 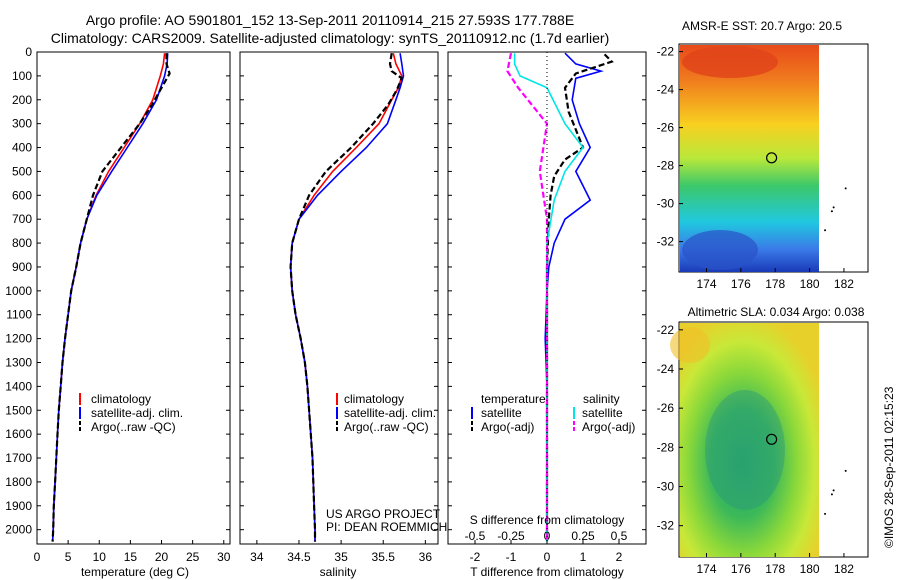 What do you see at coordinates (224, 557) in the screenshot?
I see `temperature-xtick-label: 30` at bounding box center [224, 557].